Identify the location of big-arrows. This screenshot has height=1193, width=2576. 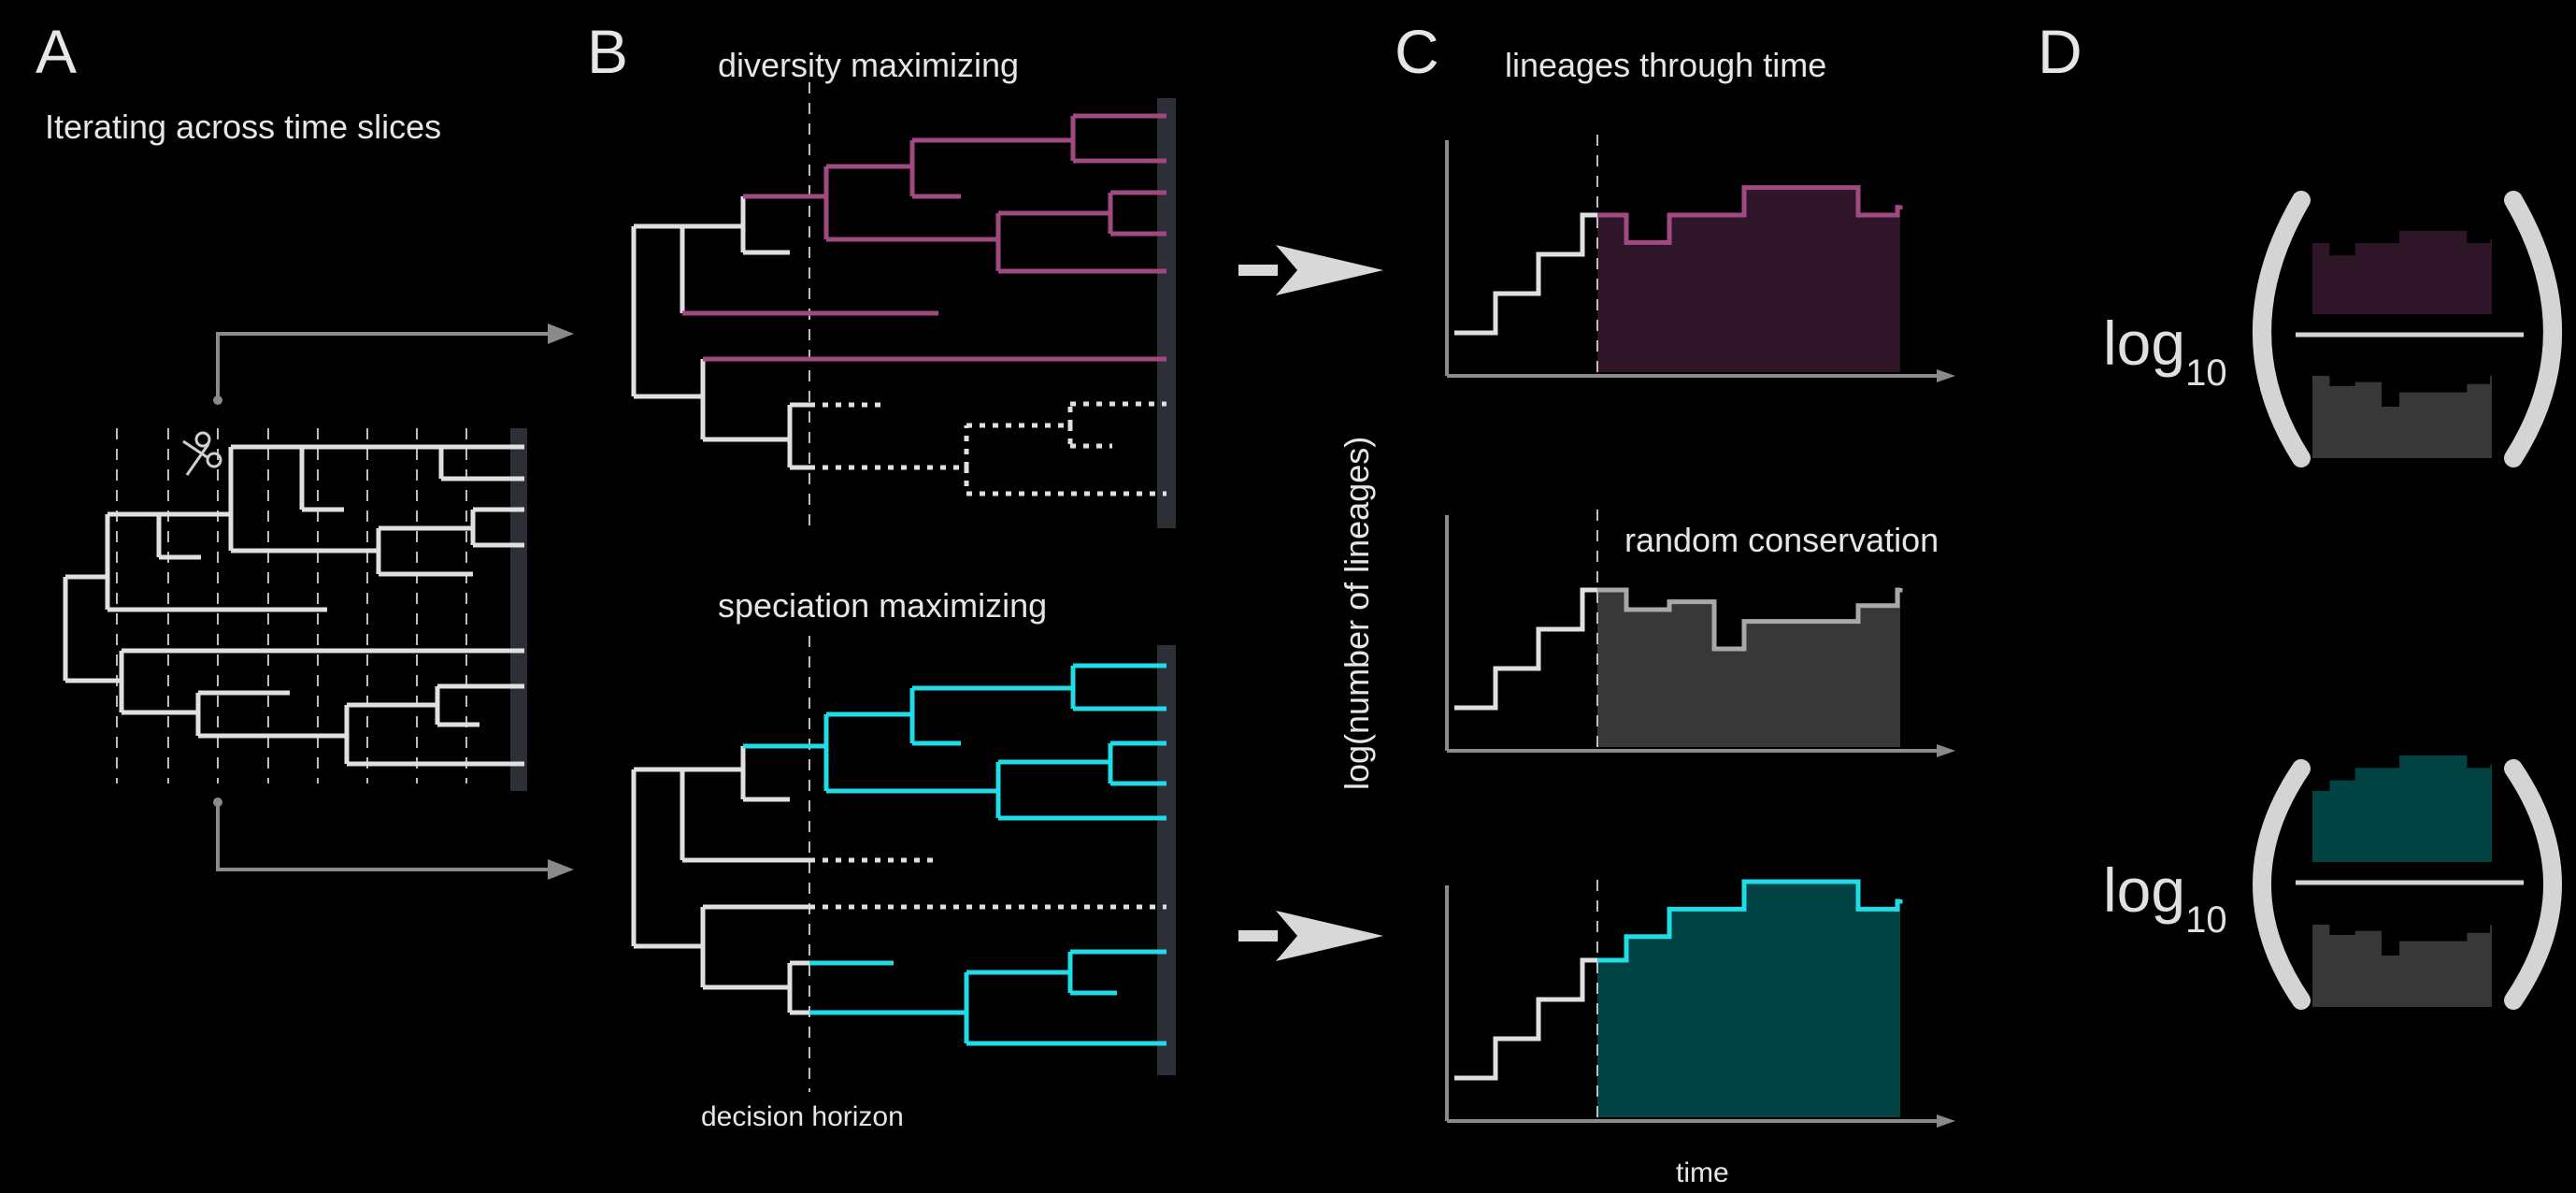
(1310, 603).